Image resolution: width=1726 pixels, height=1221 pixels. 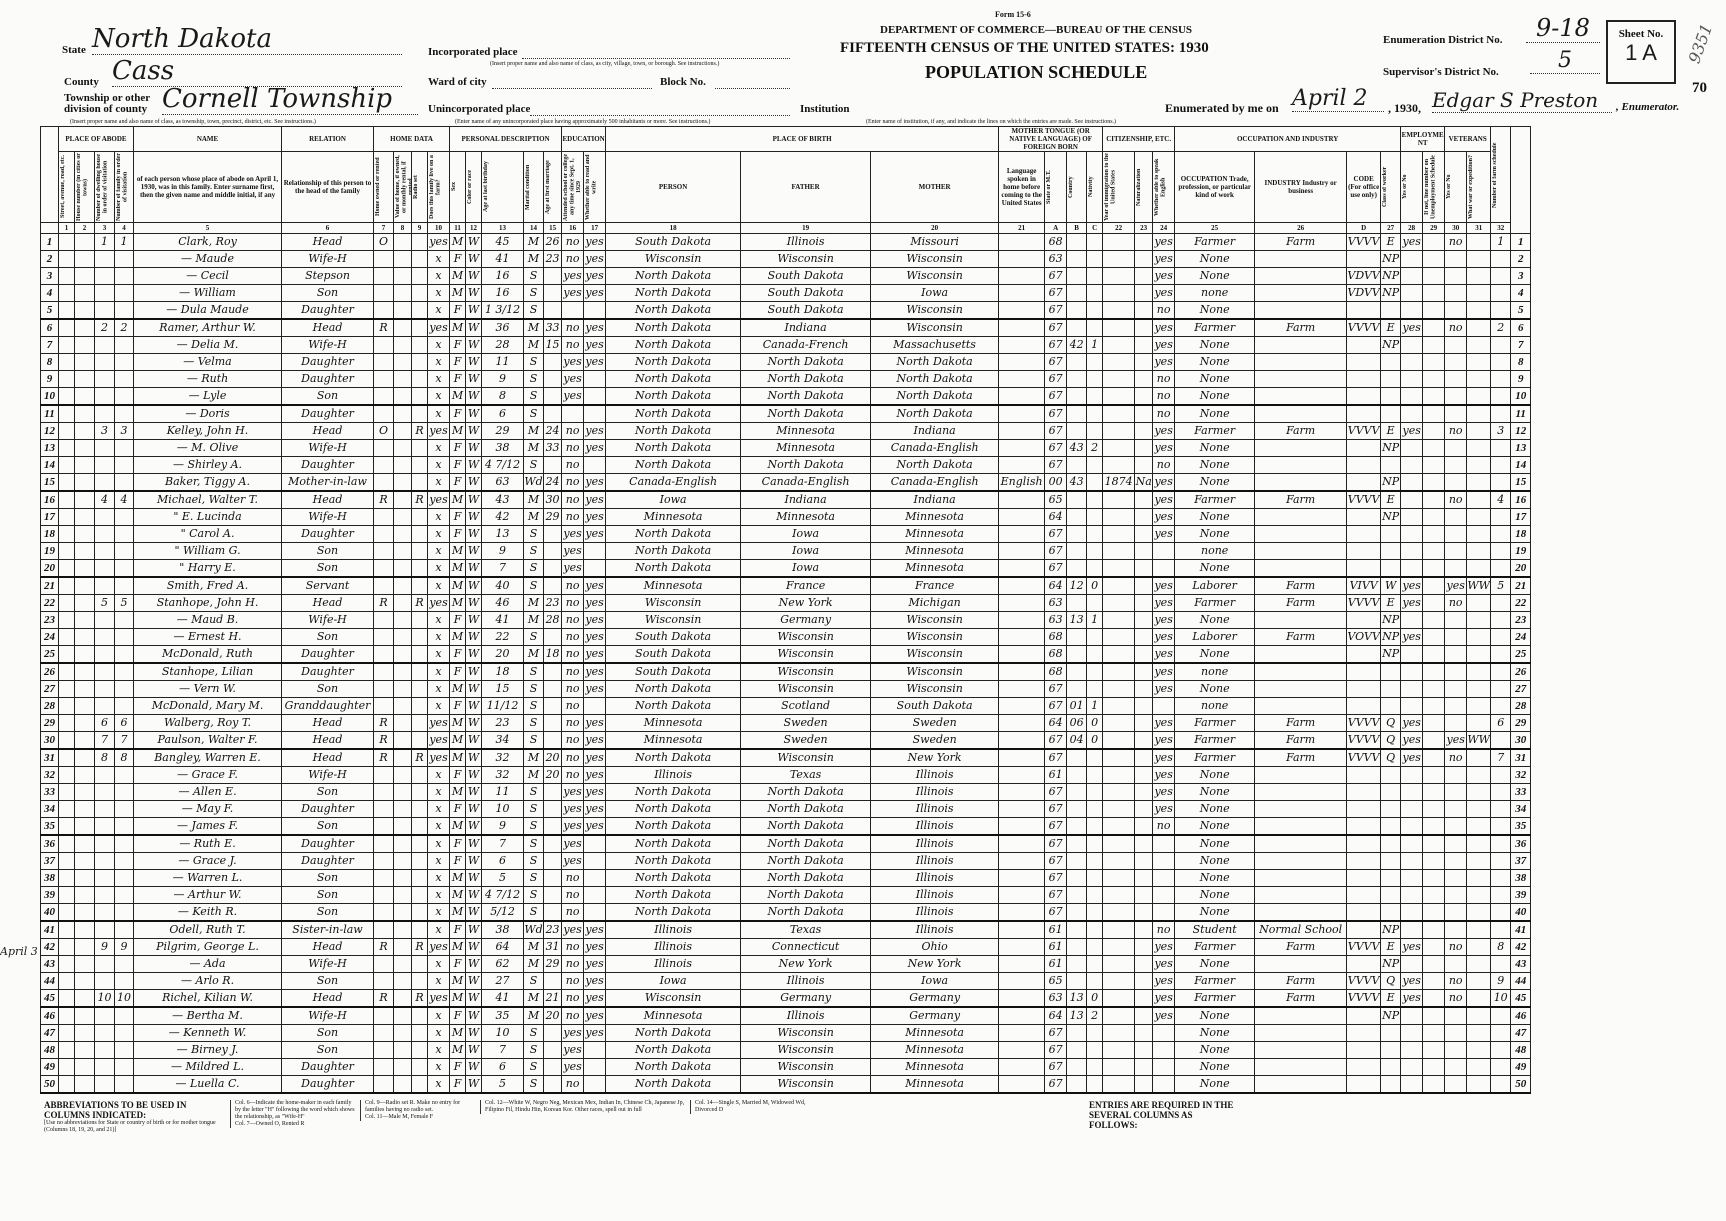 What do you see at coordinates (1301, 775) in the screenshot?
I see `industry` at bounding box center [1301, 775].